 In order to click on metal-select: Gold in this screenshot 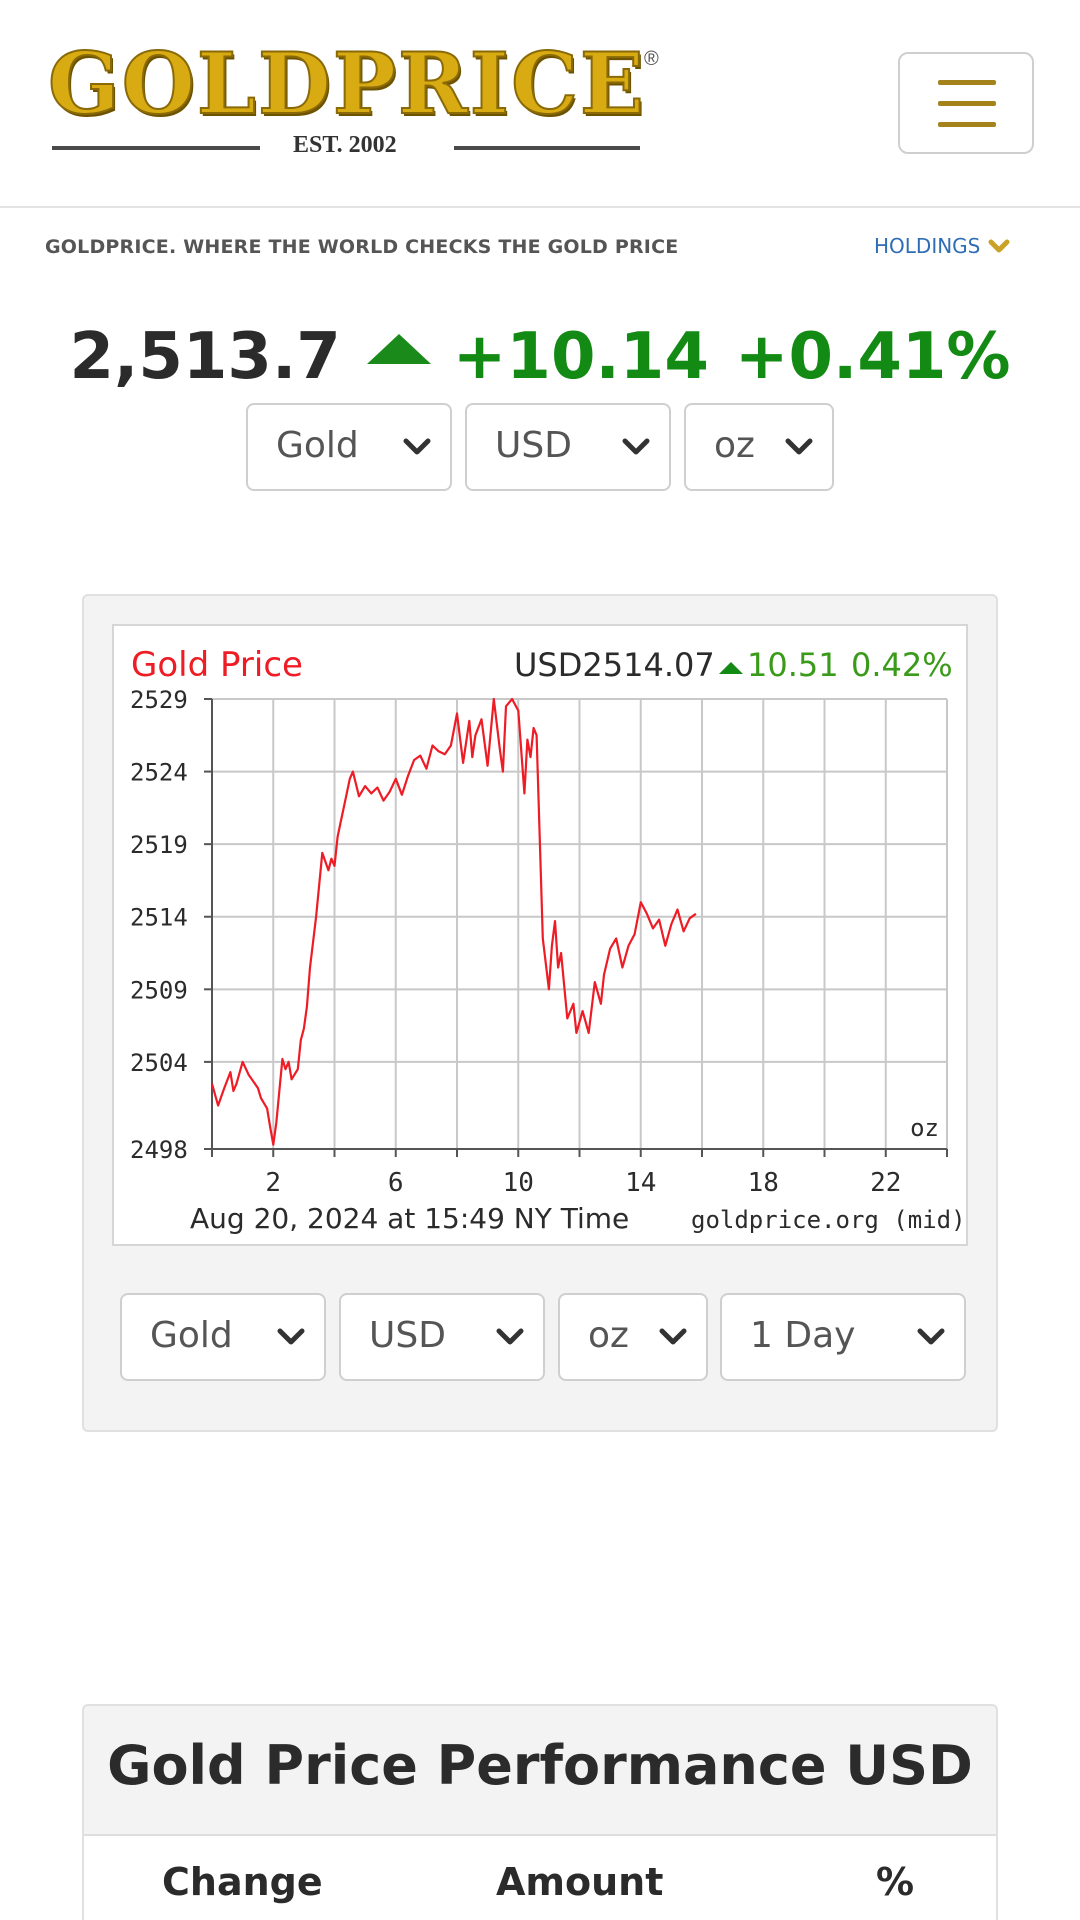, I will do `click(349, 447)`.